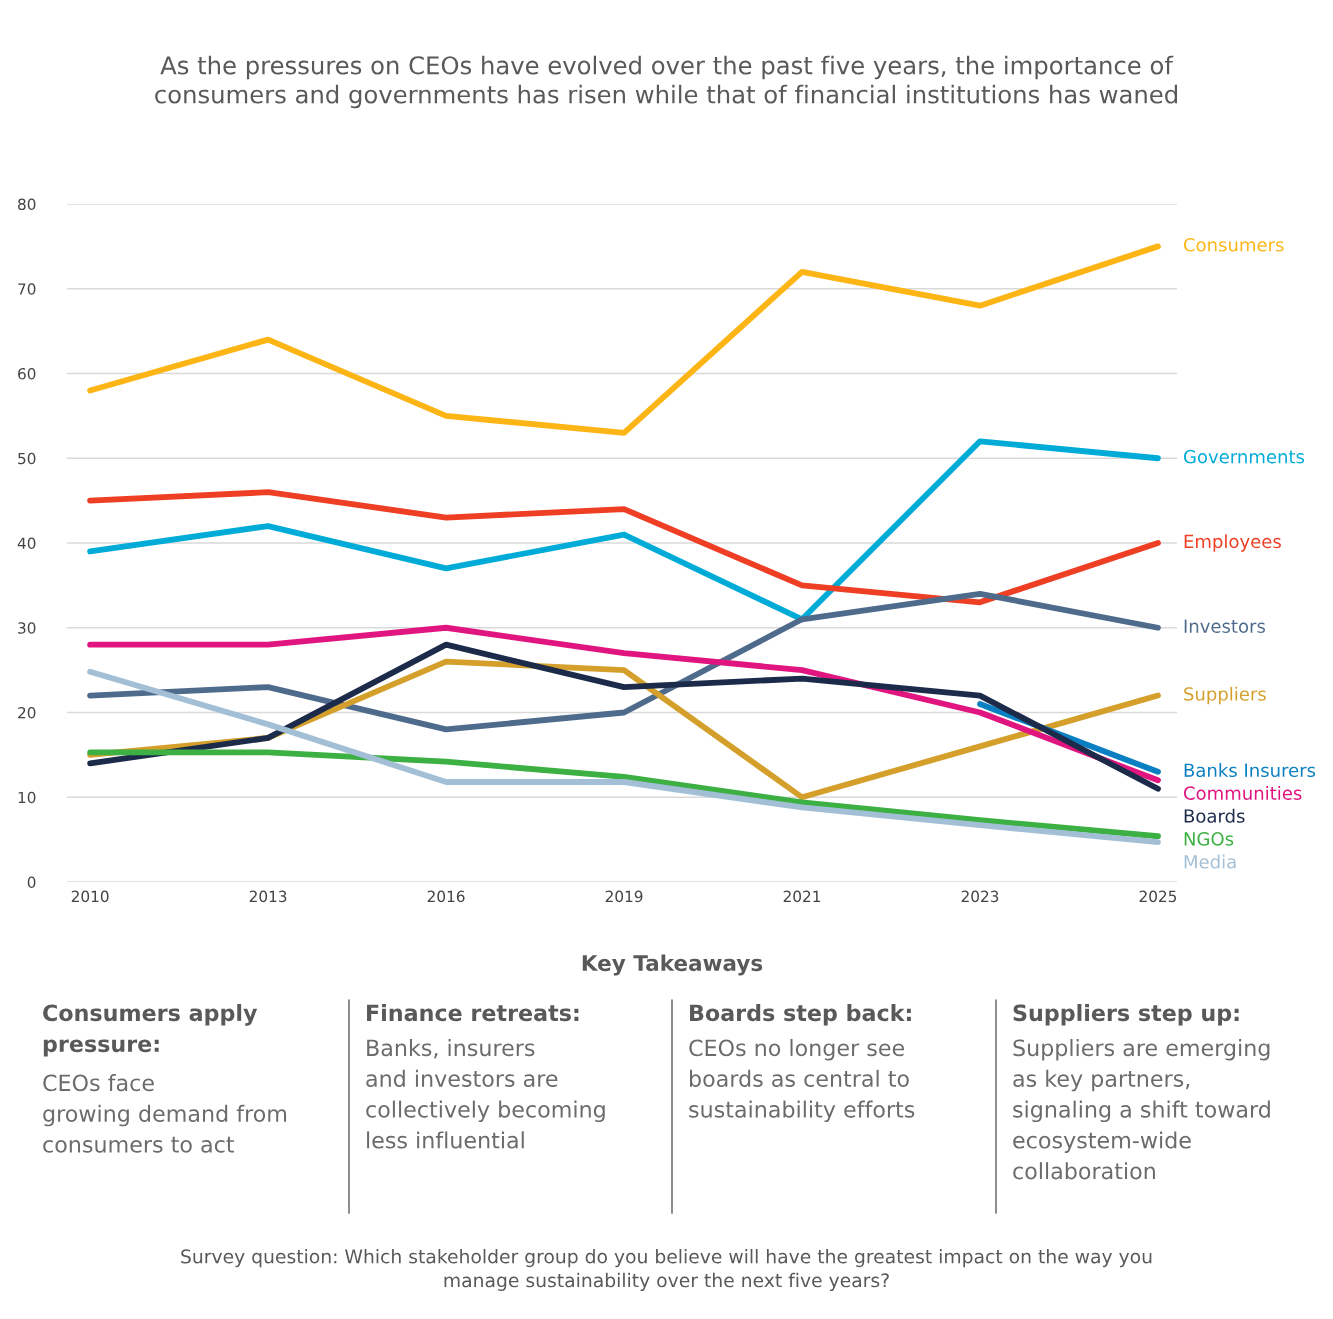  What do you see at coordinates (1210, 861) in the screenshot?
I see `series-label: Media` at bounding box center [1210, 861].